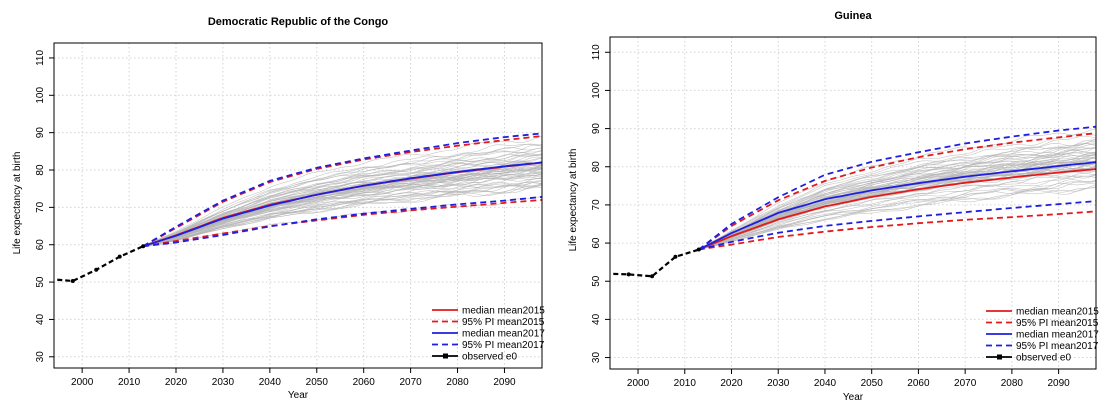  What do you see at coordinates (853, 16) in the screenshot?
I see `chart-title: Guinea` at bounding box center [853, 16].